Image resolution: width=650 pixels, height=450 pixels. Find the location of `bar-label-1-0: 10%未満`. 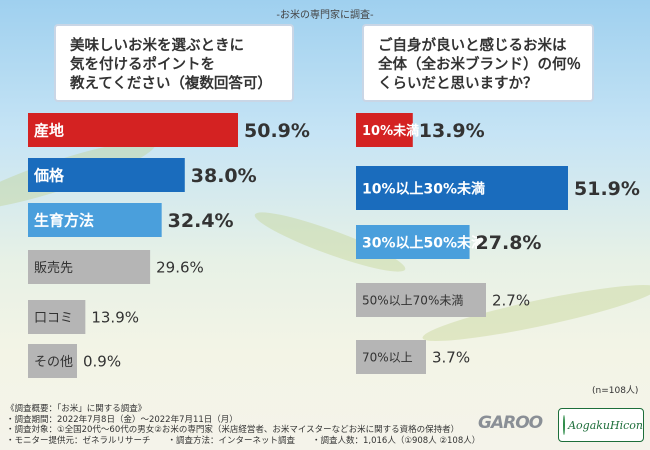

bar-label-1-0: 10%未満 is located at coordinates (390, 131).